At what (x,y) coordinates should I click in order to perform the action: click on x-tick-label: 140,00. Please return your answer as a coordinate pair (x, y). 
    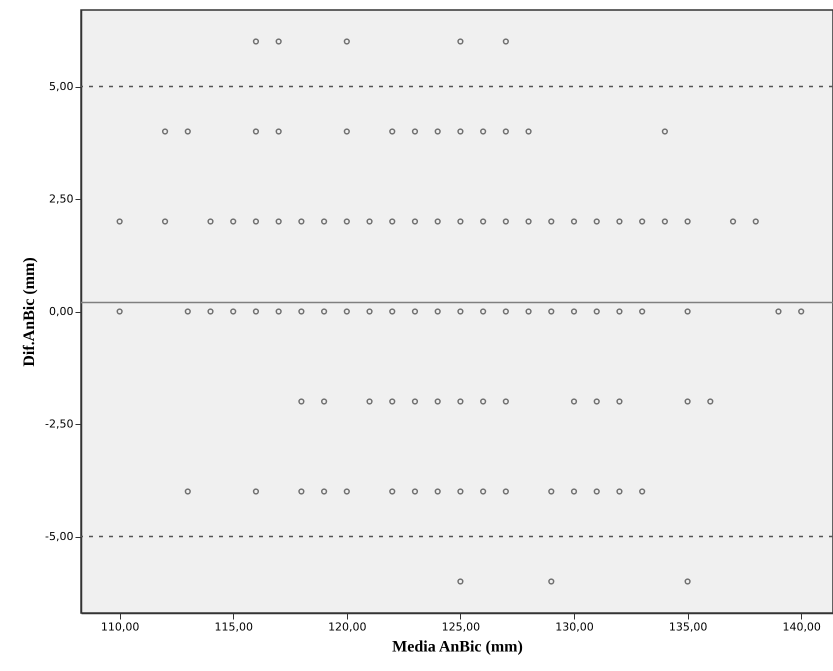
    Looking at the image, I should click on (801, 627).